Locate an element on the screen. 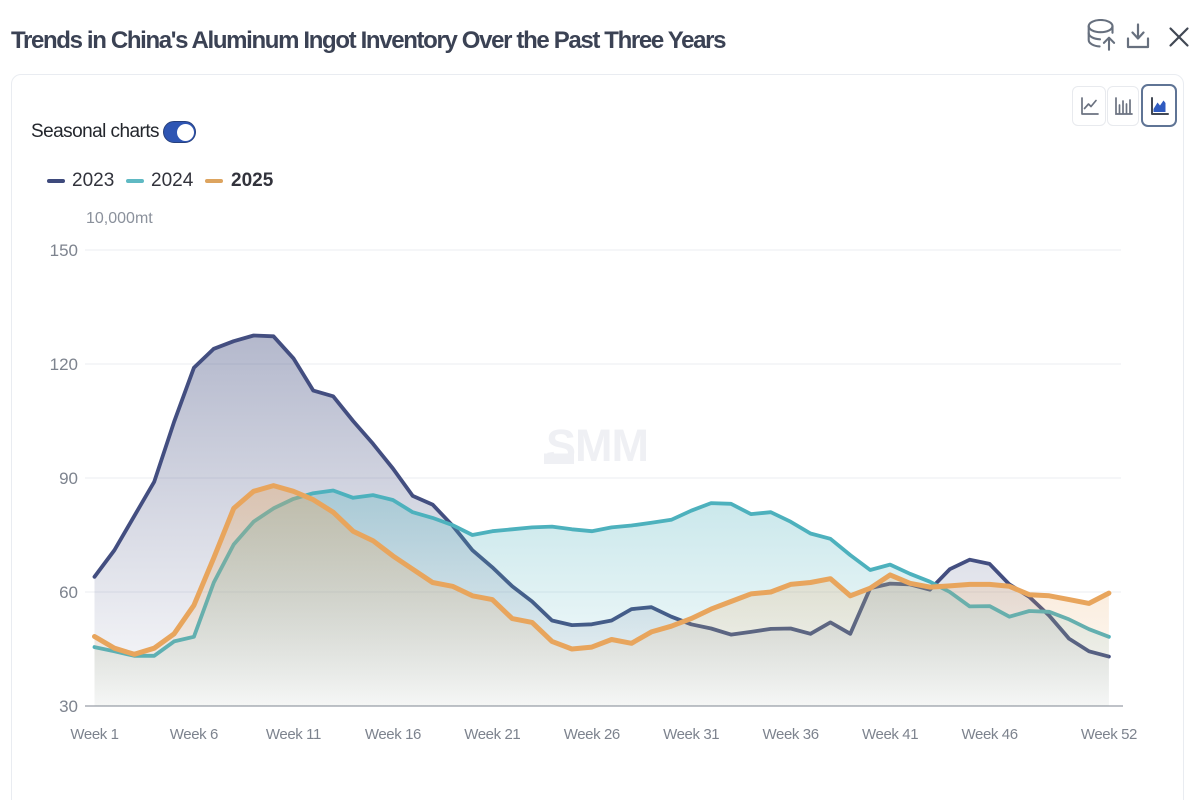 This screenshot has width=1200, height=800. svg-text: 60 is located at coordinates (68, 592).